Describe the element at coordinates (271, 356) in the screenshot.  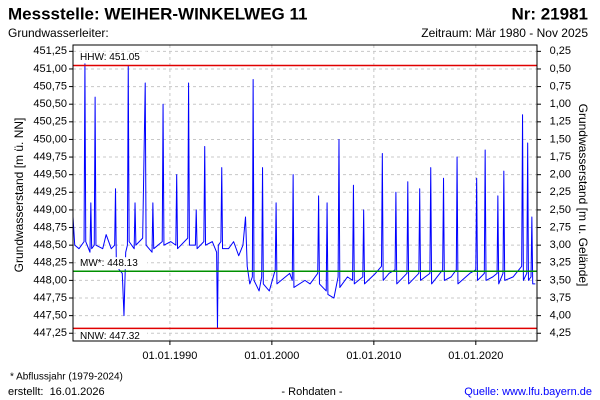
I see `x-tick-label: 01.01.2000` at that location.